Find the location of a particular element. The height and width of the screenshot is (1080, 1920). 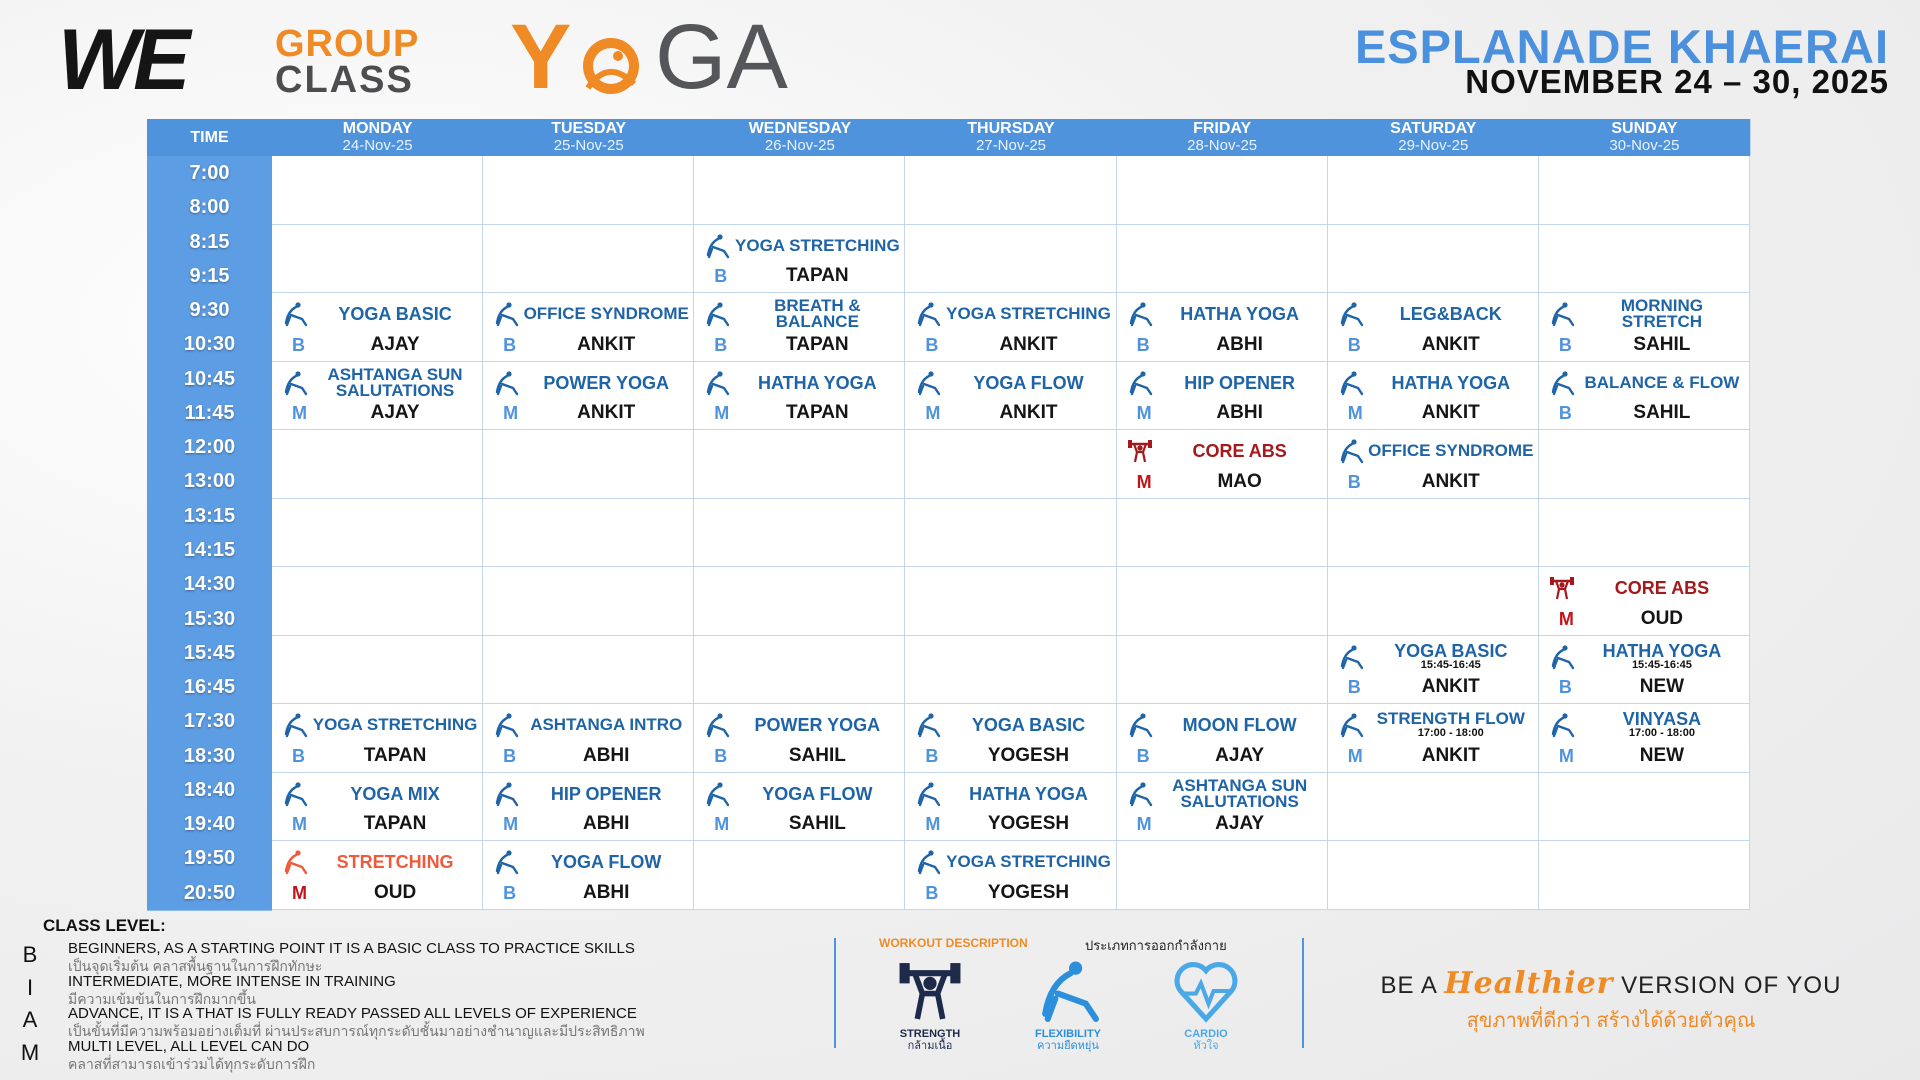

instructor: ABHI is located at coordinates (606, 824).